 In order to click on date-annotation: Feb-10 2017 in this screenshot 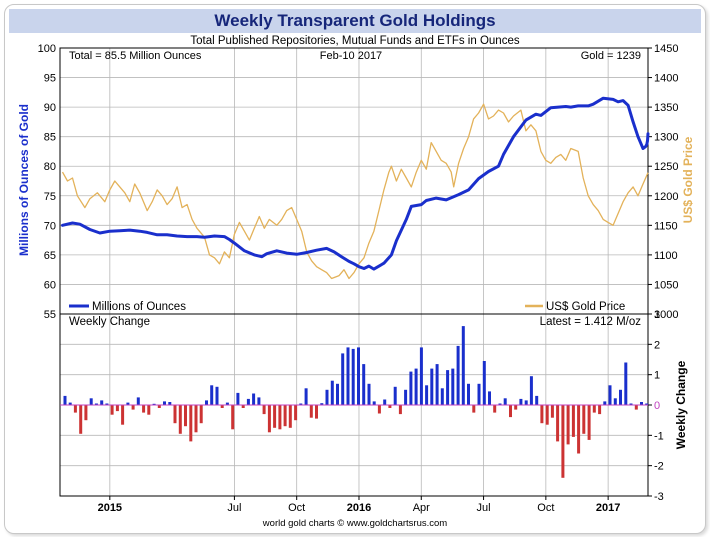, I will do `click(351, 56)`.